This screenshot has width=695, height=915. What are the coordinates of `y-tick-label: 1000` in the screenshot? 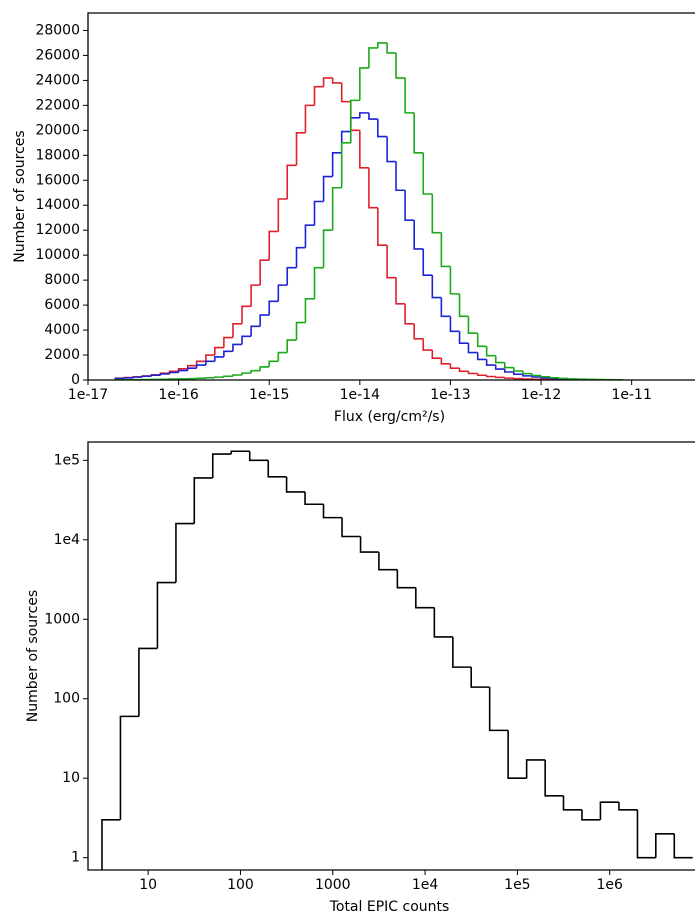 It's located at (62, 619).